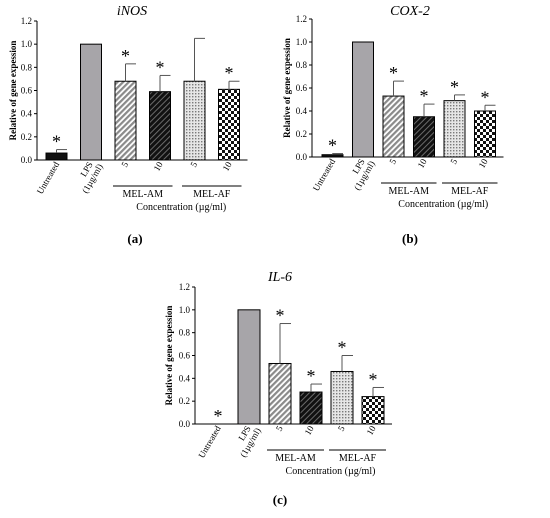  Describe the element at coordinates (132, 11) in the screenshot. I see `chart-title: iNOS` at that location.